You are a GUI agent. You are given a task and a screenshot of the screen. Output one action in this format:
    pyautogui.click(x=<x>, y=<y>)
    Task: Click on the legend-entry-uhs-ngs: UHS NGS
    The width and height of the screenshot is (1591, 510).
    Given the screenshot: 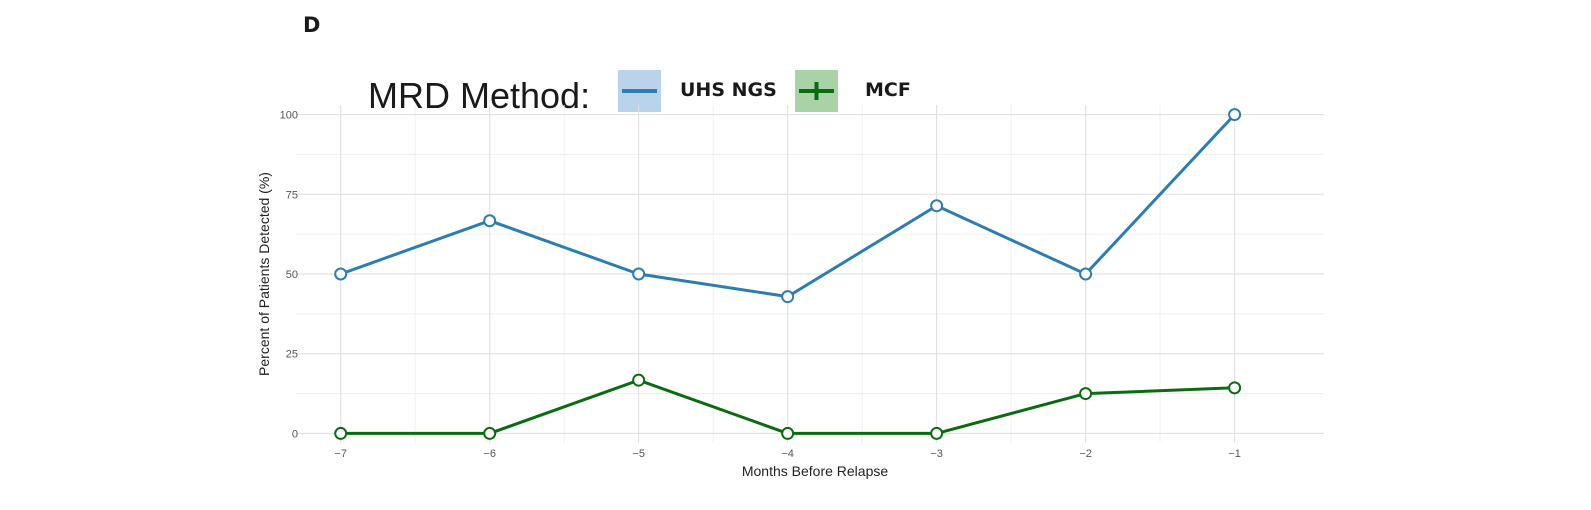 What is the action you would take?
    pyautogui.click(x=697, y=91)
    